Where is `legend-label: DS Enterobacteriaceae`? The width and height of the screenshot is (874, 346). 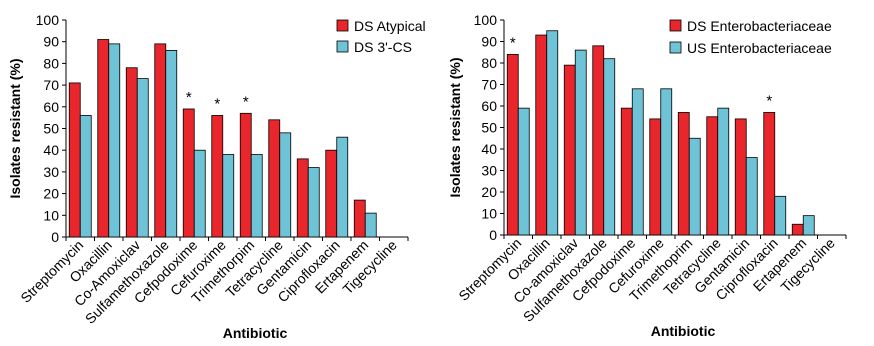
legend-label: DS Enterobacteriaceae is located at coordinates (759, 26).